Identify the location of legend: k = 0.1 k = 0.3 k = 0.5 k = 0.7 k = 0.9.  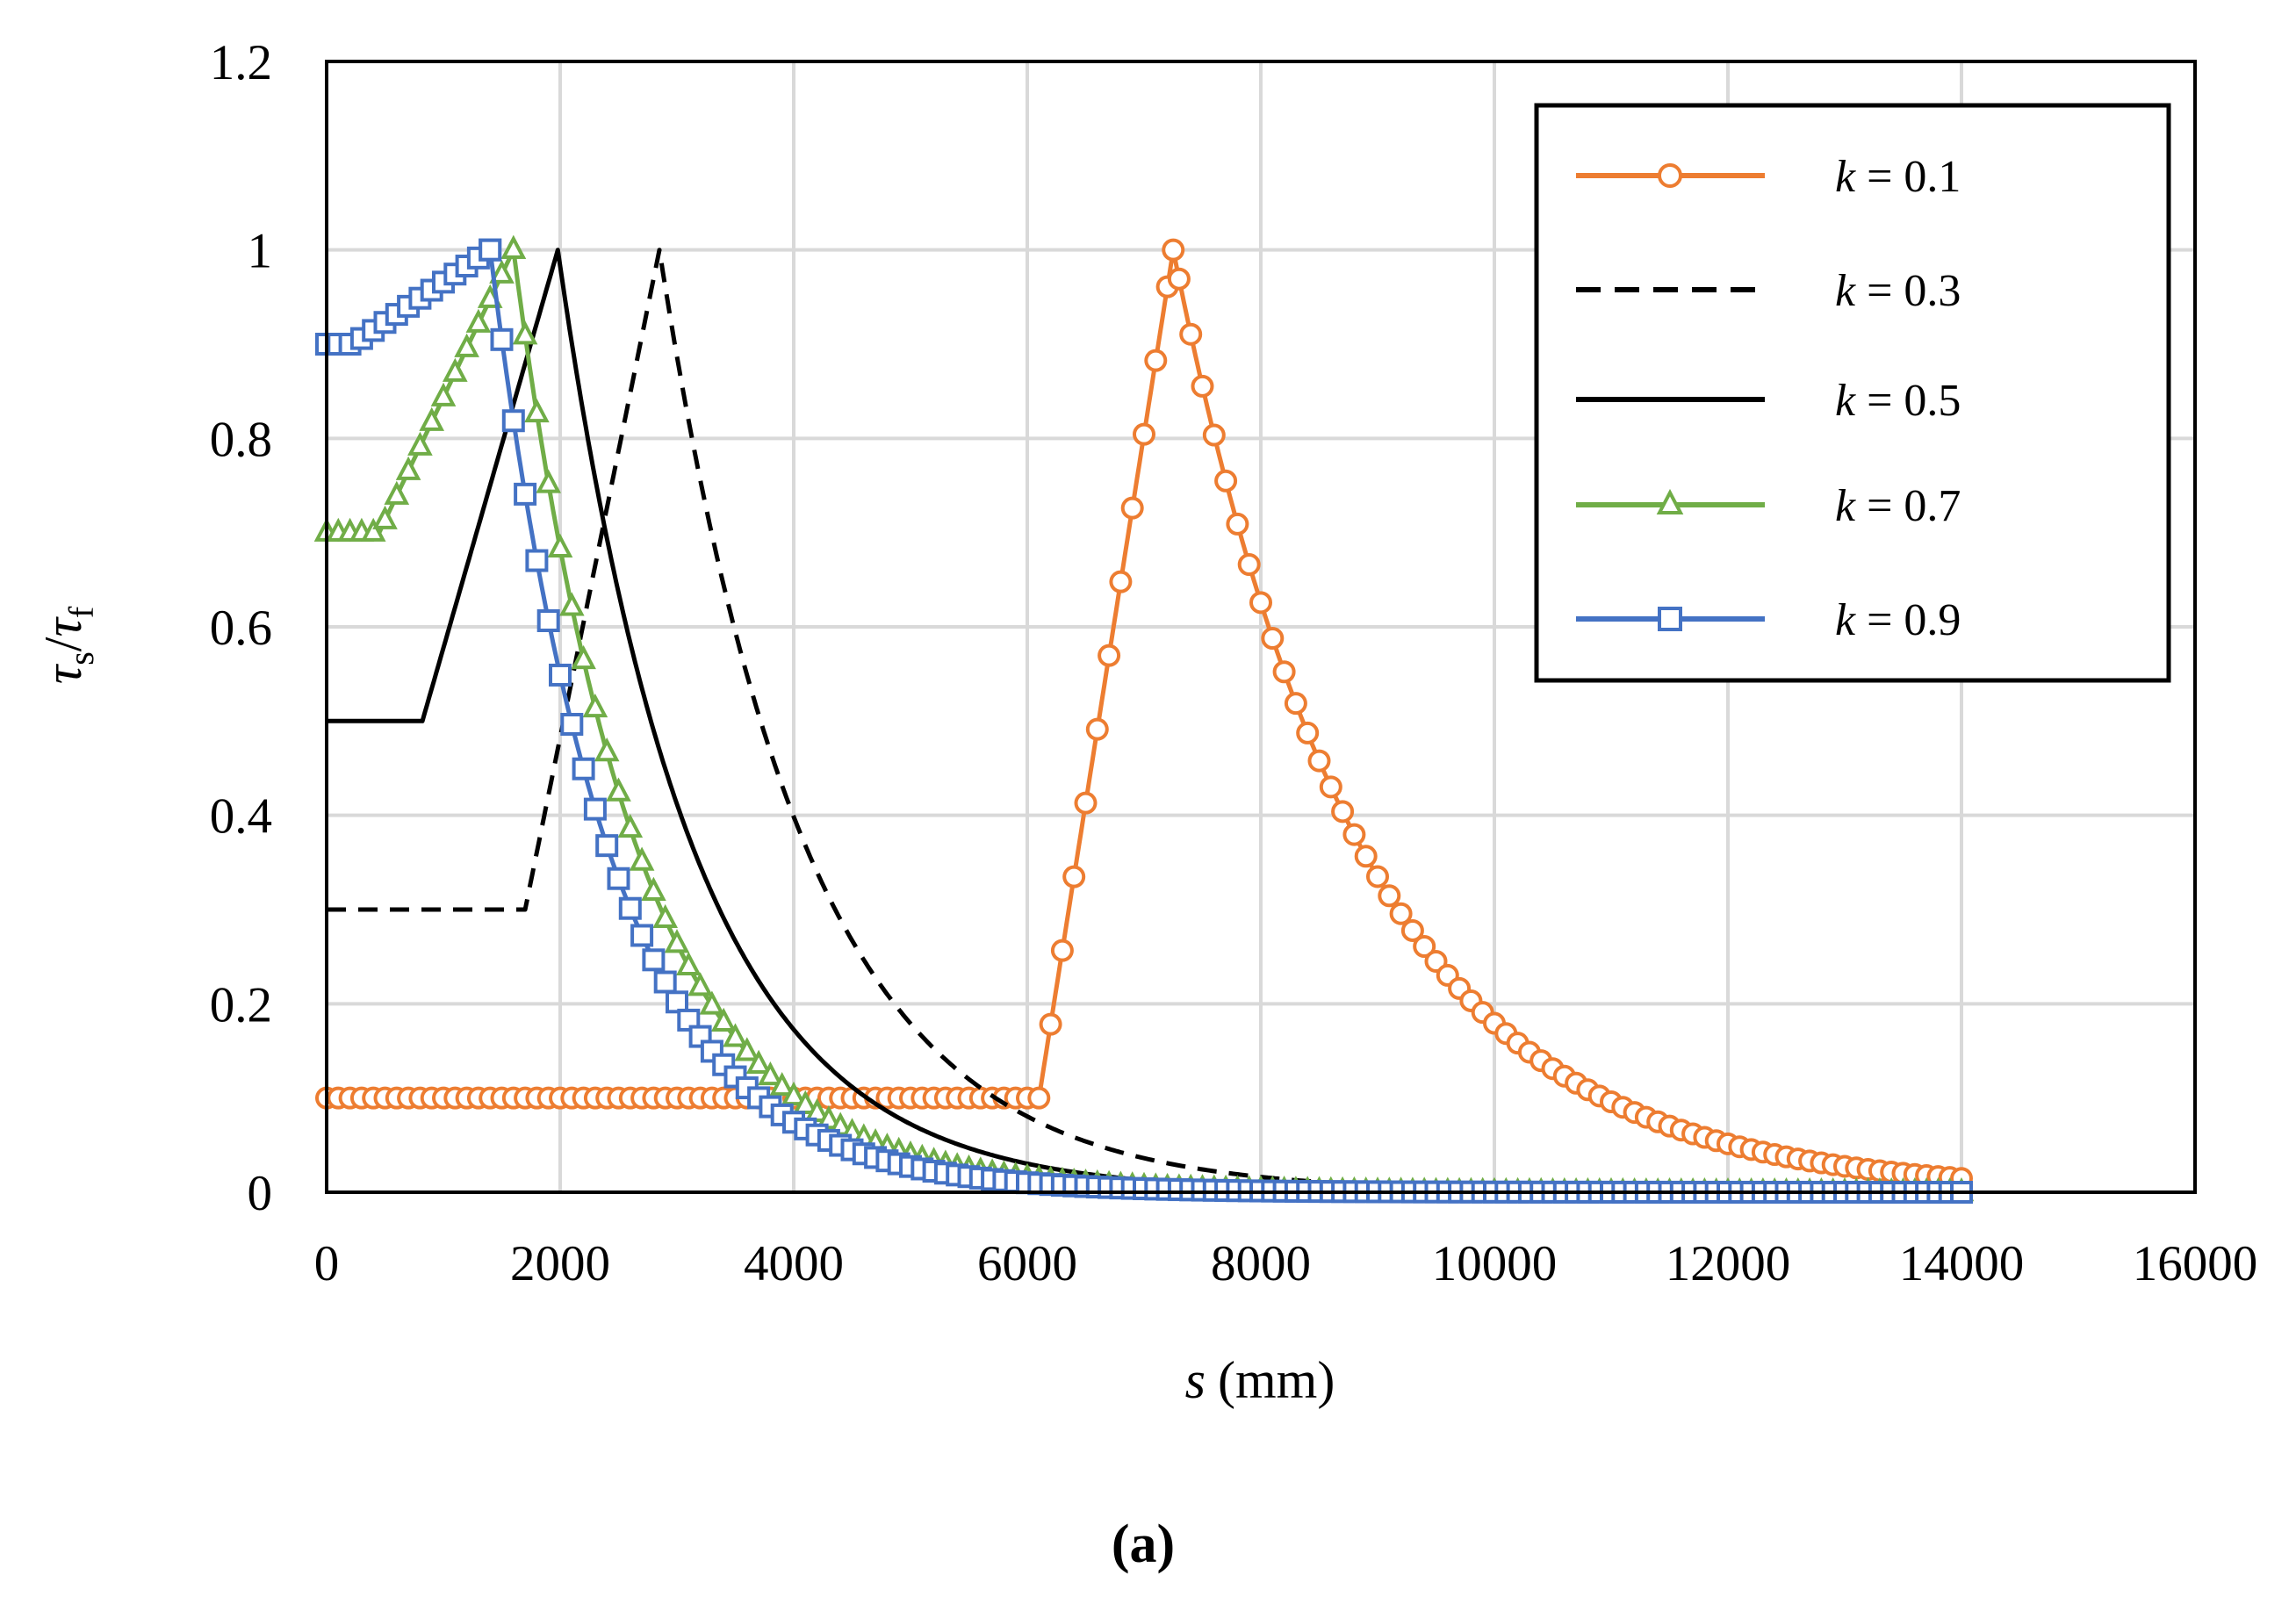
(1853, 393).